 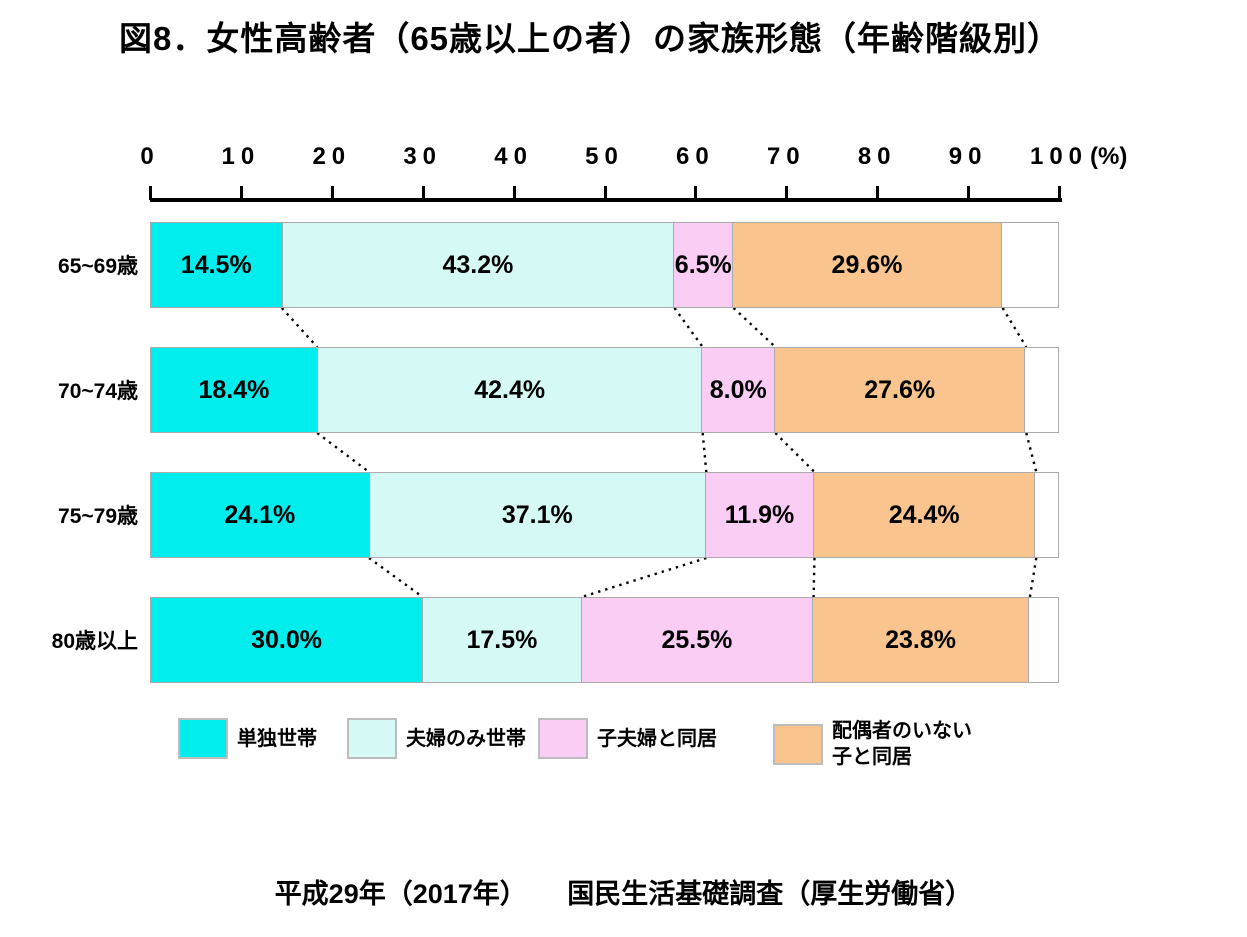 I want to click on row-label: 65~69歳, so click(x=98, y=266).